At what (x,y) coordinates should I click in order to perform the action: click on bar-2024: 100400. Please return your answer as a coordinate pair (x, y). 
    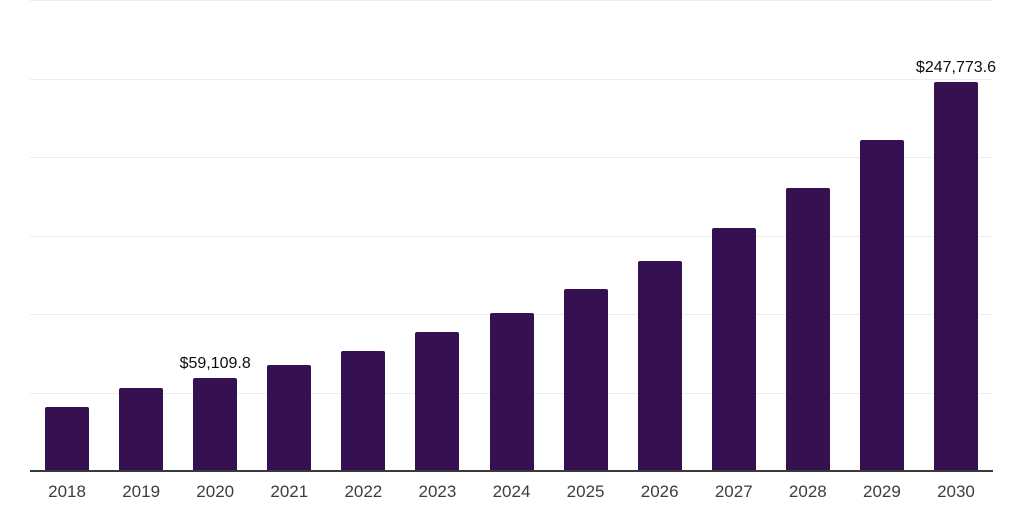
    Looking at the image, I should click on (511, 392).